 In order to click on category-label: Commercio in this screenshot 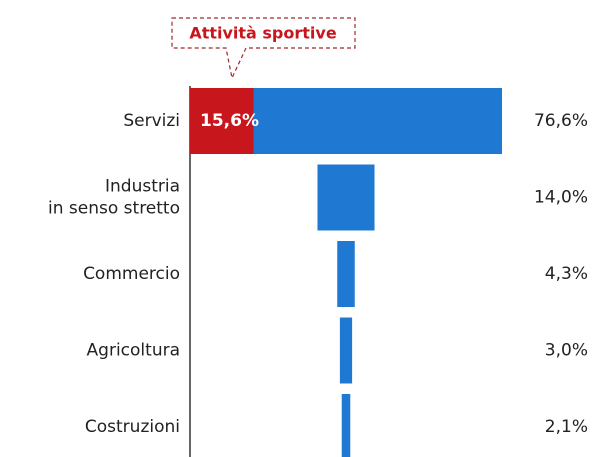, I will do `click(131, 274)`.